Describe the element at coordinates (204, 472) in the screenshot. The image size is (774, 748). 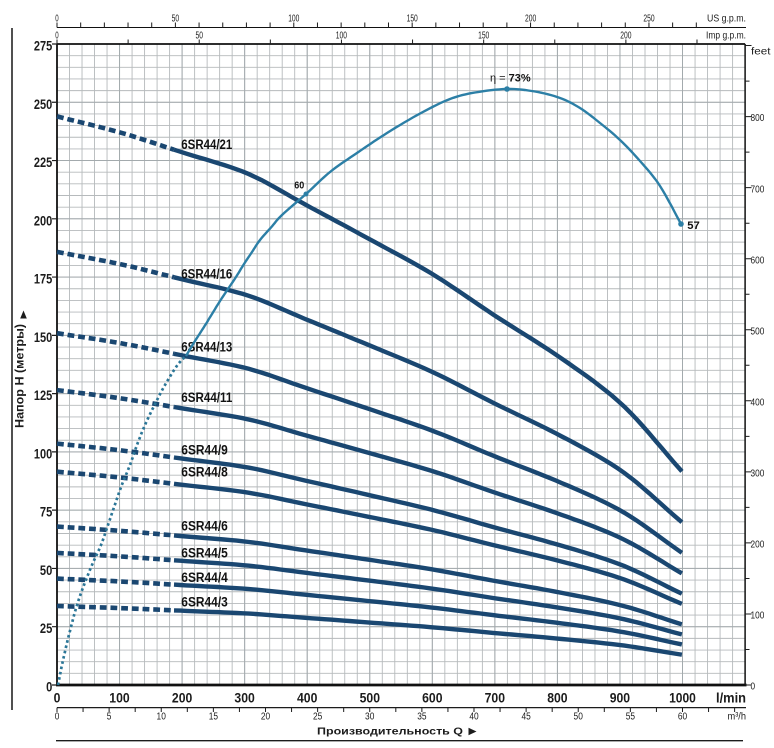
I see `svg-text: 6SR44/8` at that location.